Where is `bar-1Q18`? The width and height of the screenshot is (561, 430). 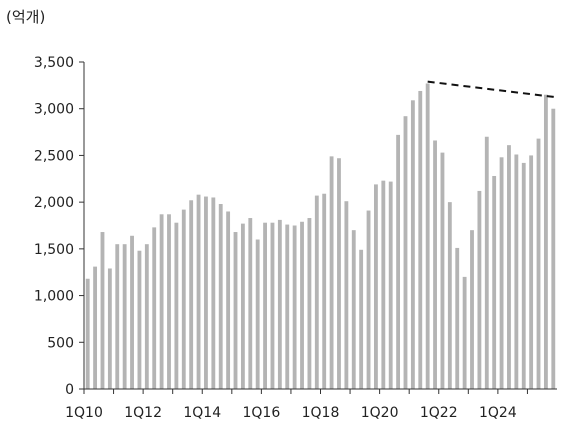
bar-1Q18 is located at coordinates (324, 291).